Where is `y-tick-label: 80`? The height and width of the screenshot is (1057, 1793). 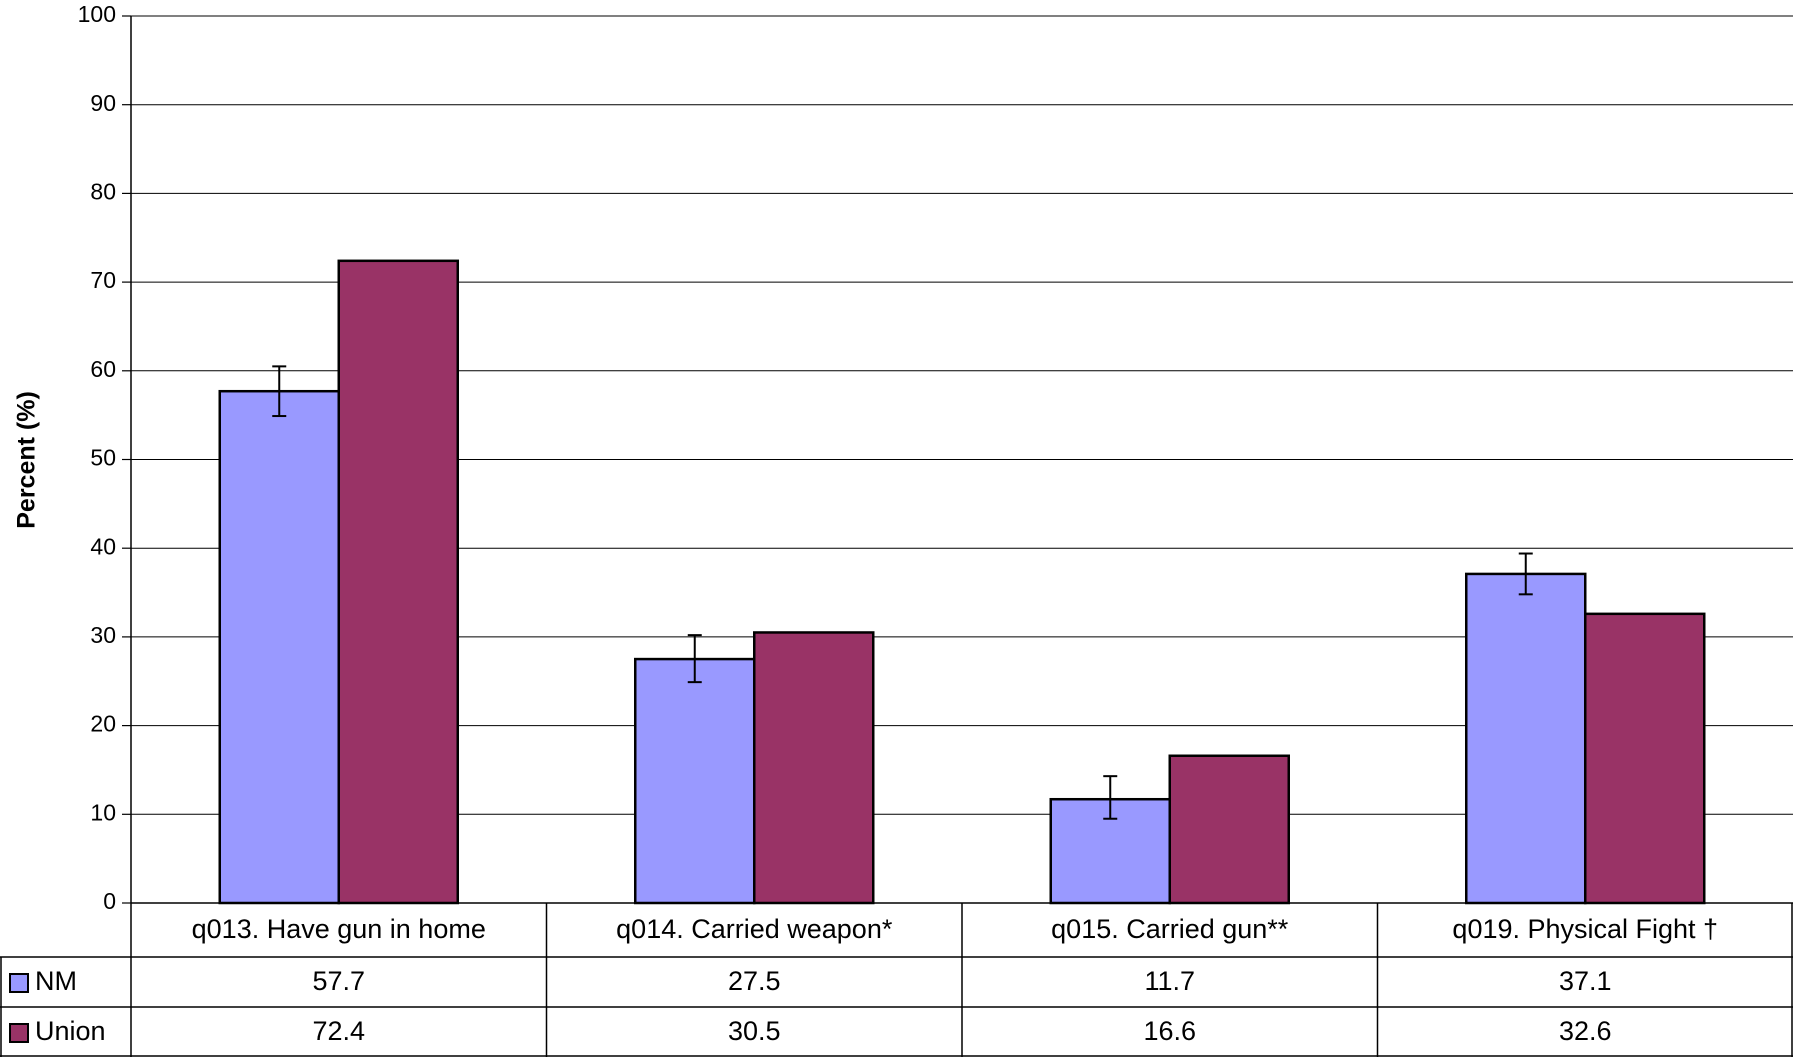
y-tick-label: 80 is located at coordinates (103, 191).